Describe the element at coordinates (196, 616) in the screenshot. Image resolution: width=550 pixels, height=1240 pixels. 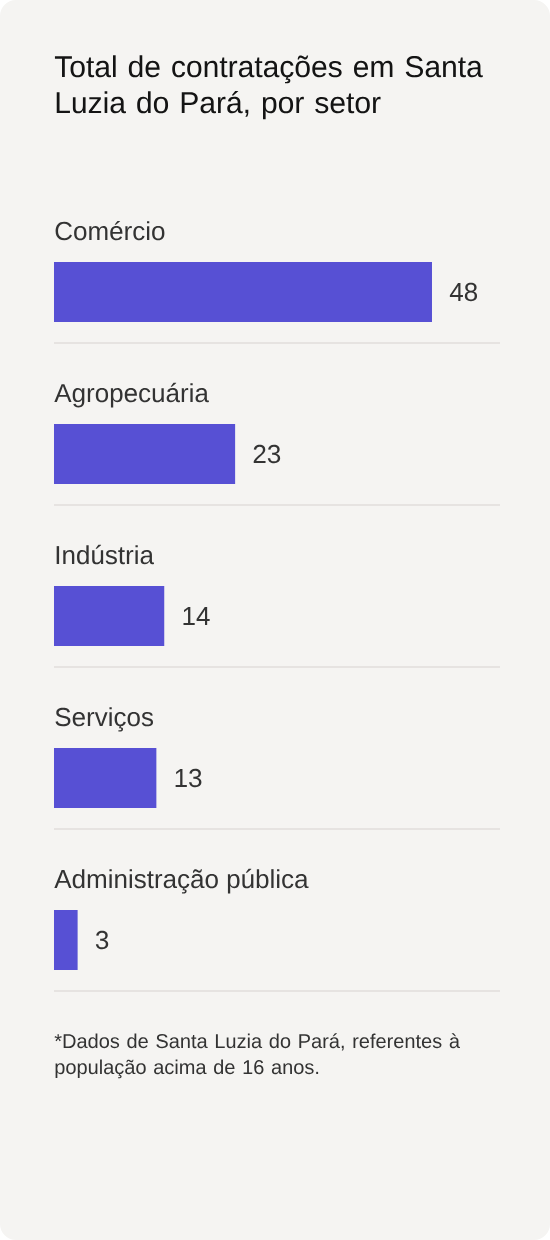
I see `data-label: 14` at that location.